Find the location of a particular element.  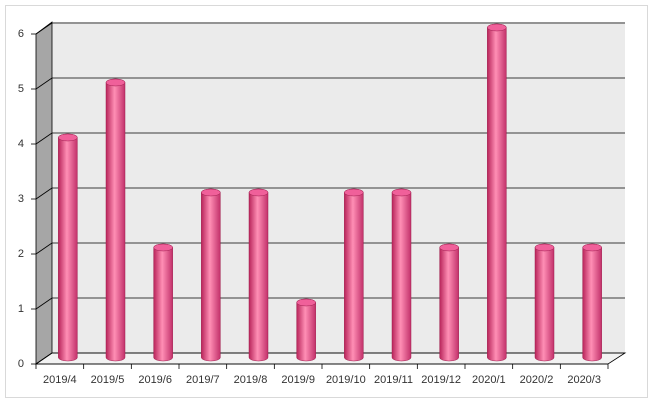

y-tick-label: 5 is located at coordinates (21, 89).